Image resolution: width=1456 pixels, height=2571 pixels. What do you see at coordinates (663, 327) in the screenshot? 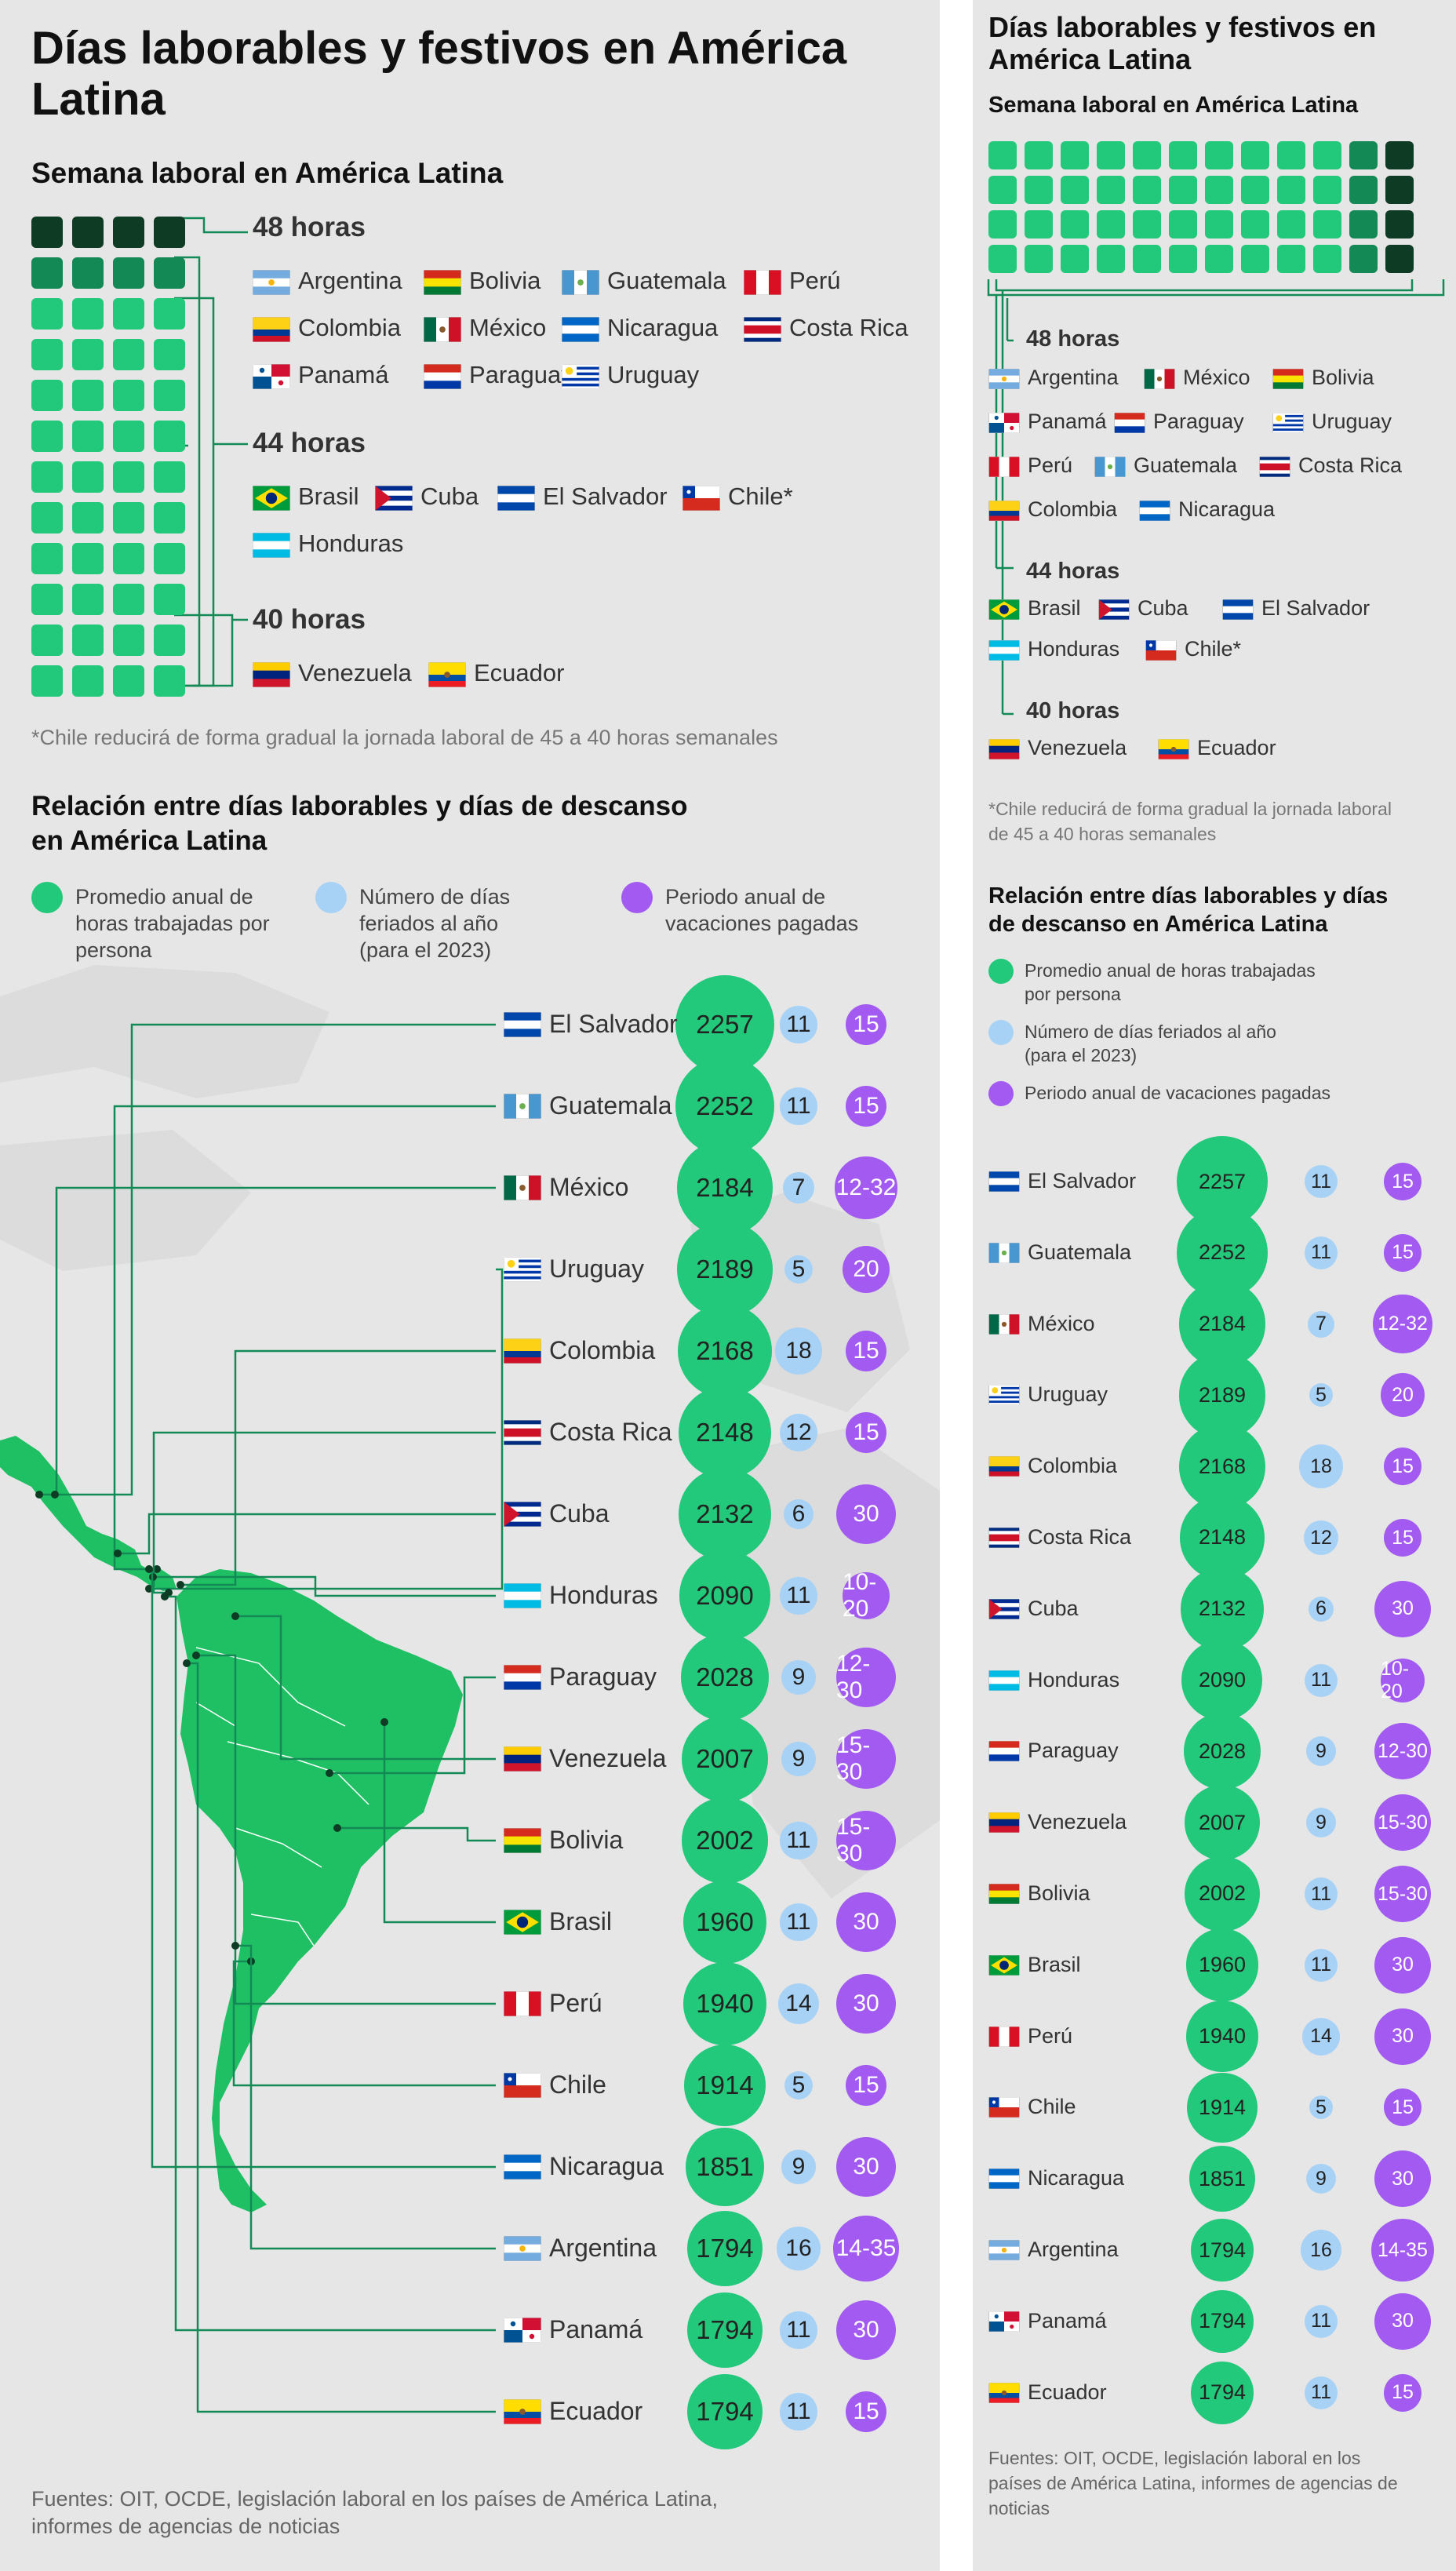
I see `week-country-label: Nicaragua` at bounding box center [663, 327].